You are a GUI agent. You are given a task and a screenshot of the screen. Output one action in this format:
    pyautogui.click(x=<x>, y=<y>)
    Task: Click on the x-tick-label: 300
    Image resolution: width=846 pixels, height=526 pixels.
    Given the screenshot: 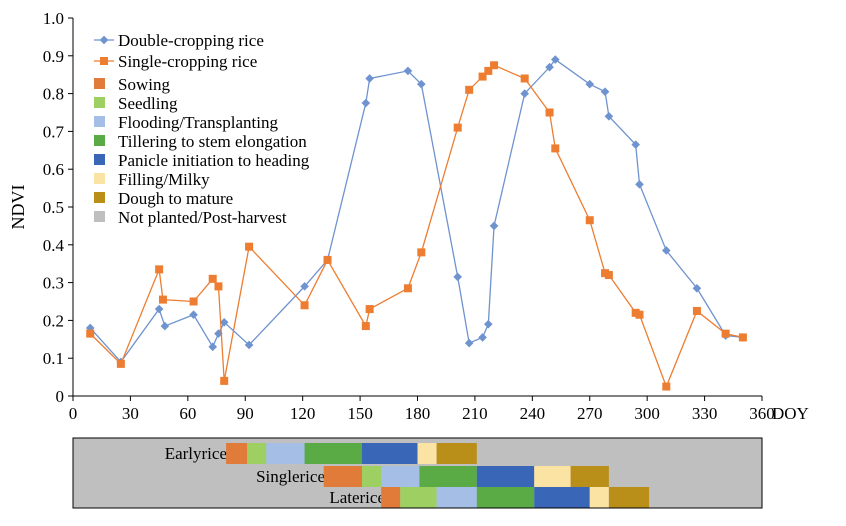 What is the action you would take?
    pyautogui.click(x=647, y=413)
    